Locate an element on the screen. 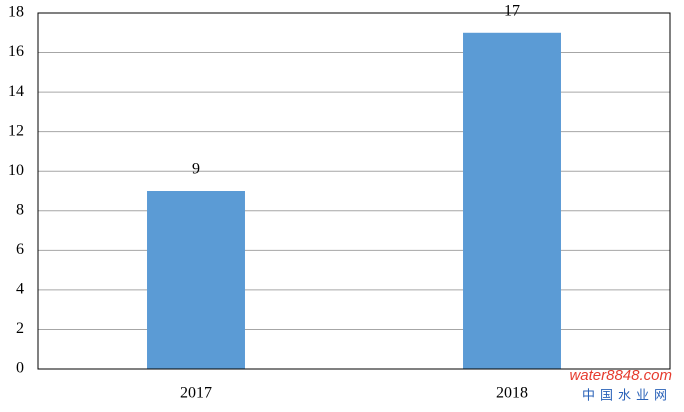 The height and width of the screenshot is (412, 684). data-label: 17 is located at coordinates (512, 10).